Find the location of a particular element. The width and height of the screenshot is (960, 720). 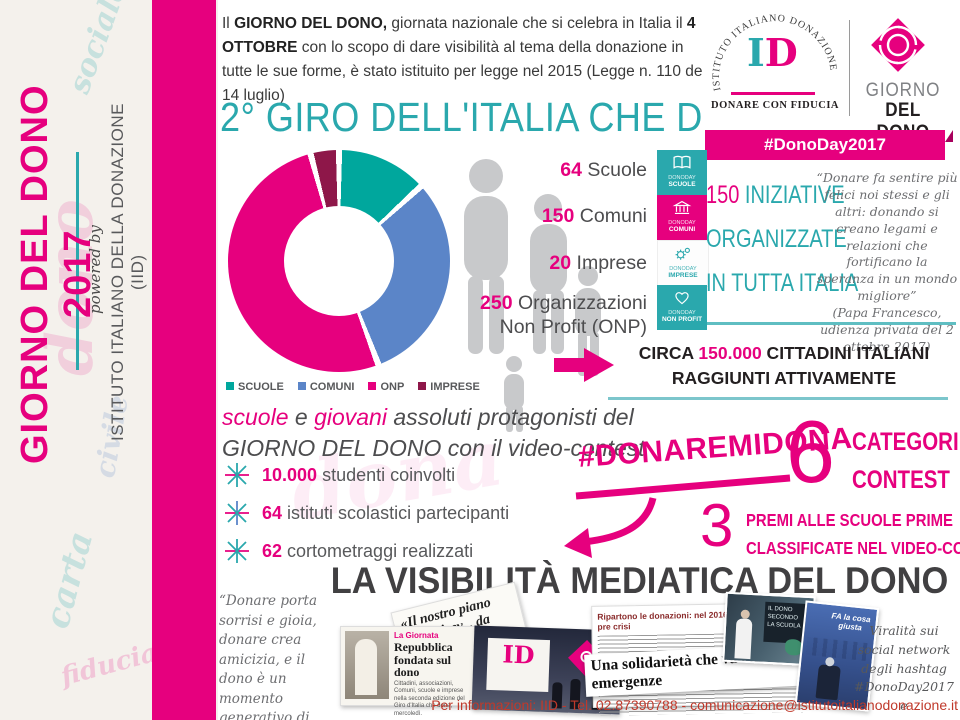

giorno-del-dono-diamond-icon is located at coordinates (898, 45).